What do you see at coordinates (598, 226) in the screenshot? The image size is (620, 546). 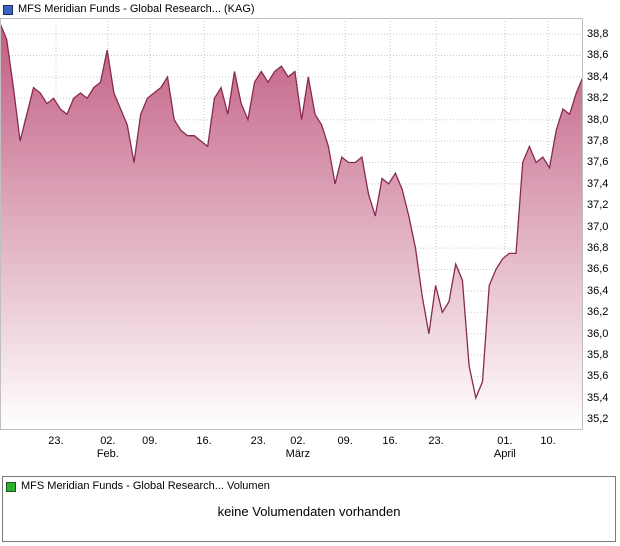 I see `y-tick-label: 37,0` at bounding box center [598, 226].